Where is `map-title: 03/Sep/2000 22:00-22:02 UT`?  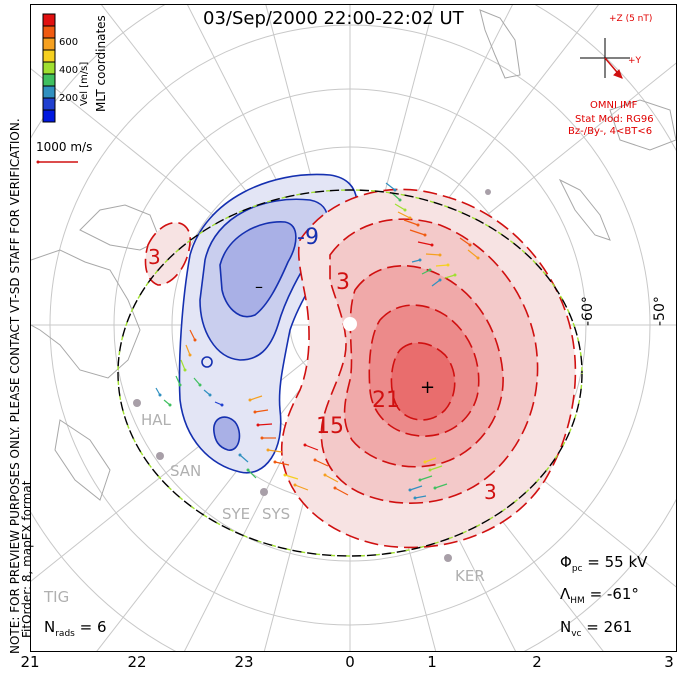
map-title: 03/Sep/2000 22:00-22:02 UT is located at coordinates (333, 18).